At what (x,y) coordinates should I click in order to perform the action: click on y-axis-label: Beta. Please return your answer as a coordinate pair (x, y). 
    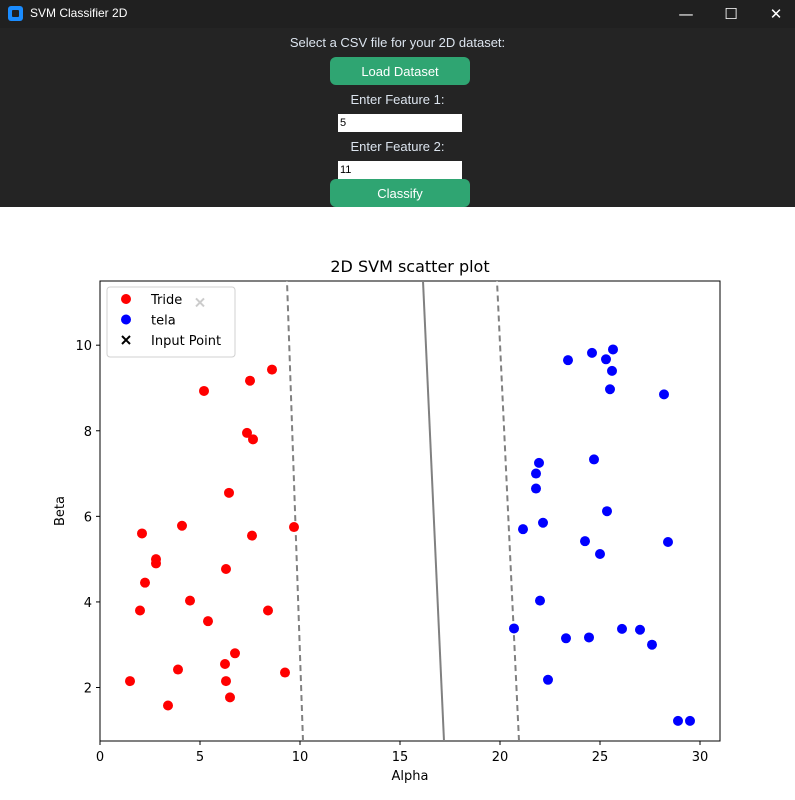
    Looking at the image, I should click on (60, 511).